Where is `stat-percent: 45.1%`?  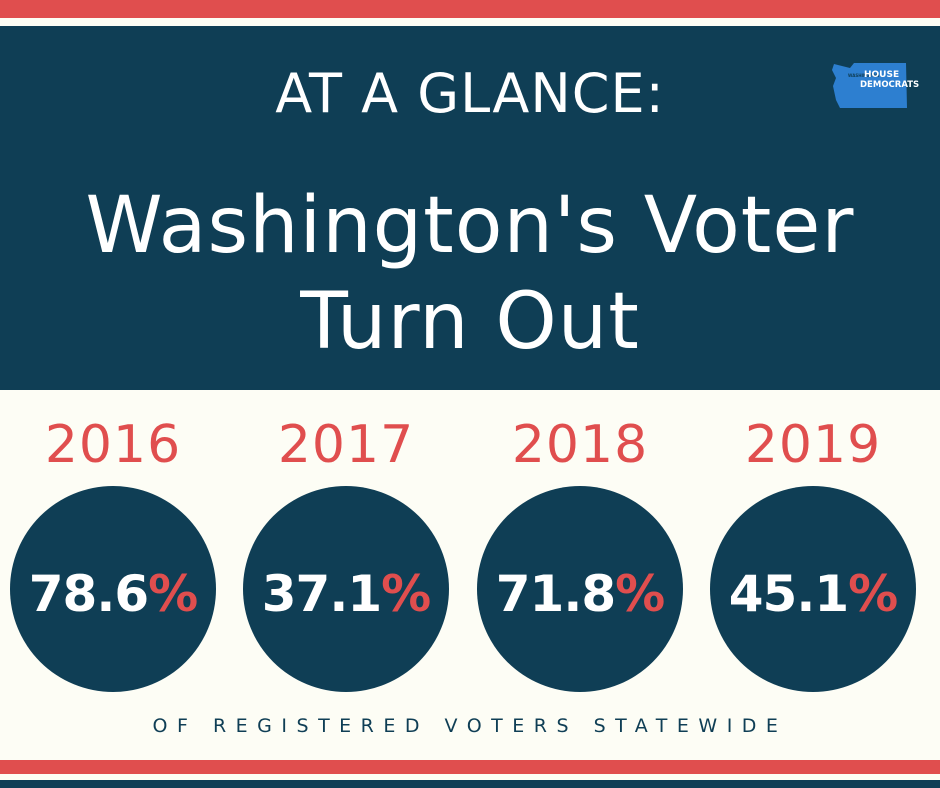
stat-percent: 45.1% is located at coordinates (813, 594).